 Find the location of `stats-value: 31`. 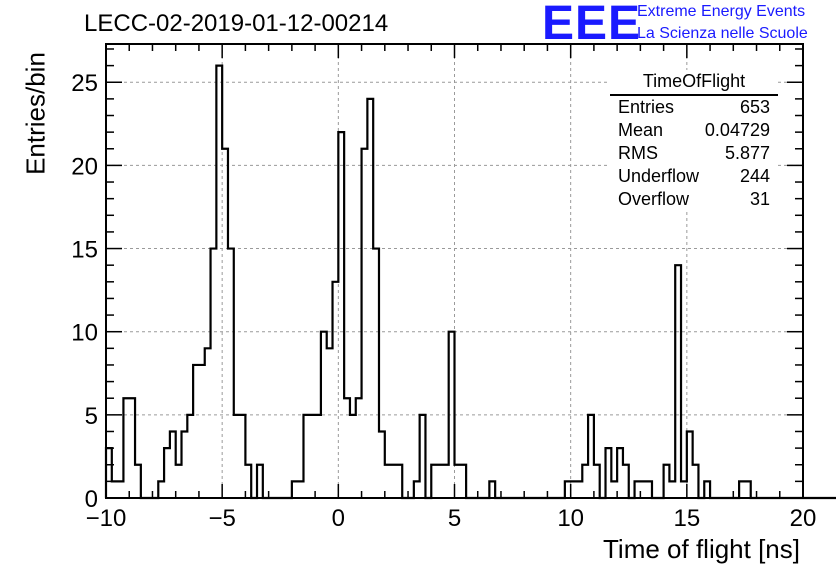

stats-value: 31 is located at coordinates (759, 199).